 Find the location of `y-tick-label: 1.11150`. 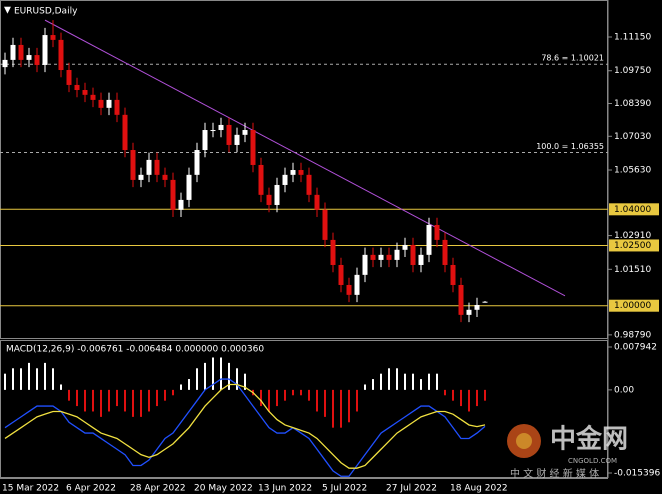

y-tick-label: 1.11150 is located at coordinates (632, 37).